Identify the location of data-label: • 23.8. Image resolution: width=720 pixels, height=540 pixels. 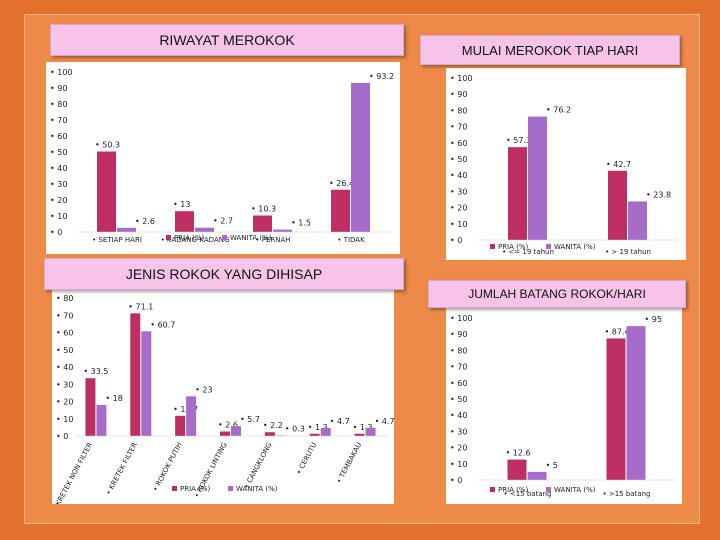
(658, 194).